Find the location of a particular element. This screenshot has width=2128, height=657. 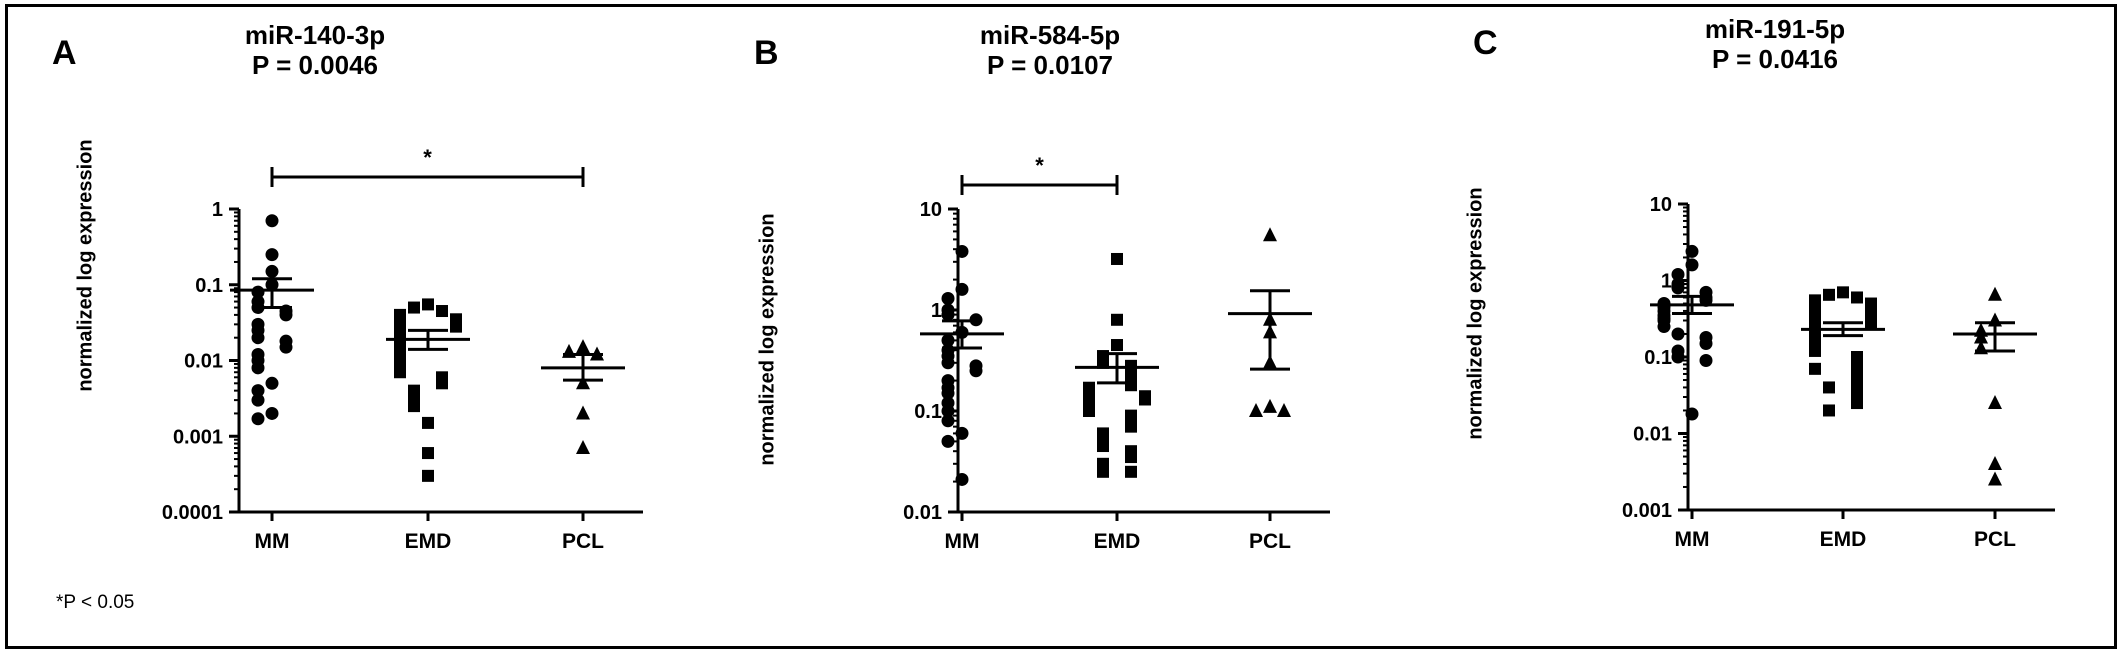

title-pvalue: P = 0.0107 is located at coordinates (1050, 65).